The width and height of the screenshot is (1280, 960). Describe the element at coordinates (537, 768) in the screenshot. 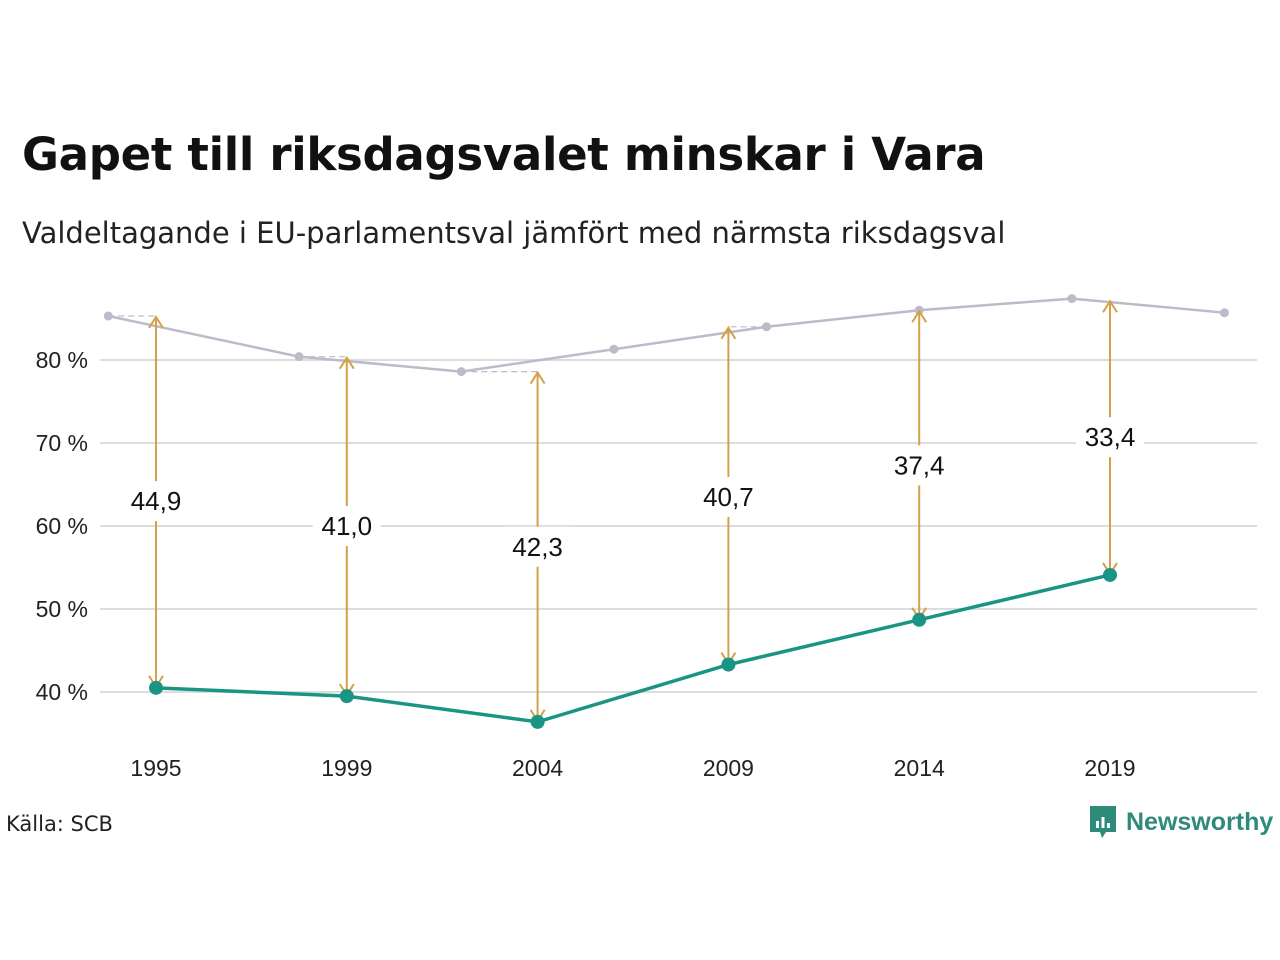

I see `x-tick-label: 2004` at that location.